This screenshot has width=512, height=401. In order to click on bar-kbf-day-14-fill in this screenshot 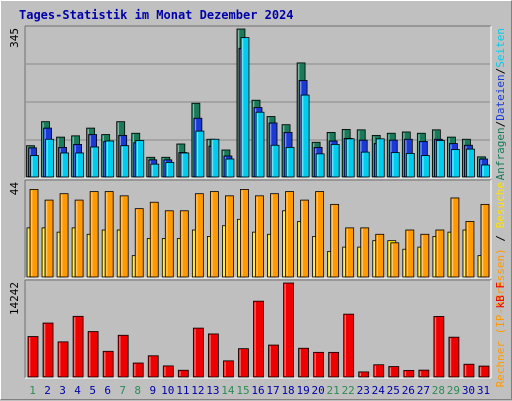, I will do `click(228, 369)`.